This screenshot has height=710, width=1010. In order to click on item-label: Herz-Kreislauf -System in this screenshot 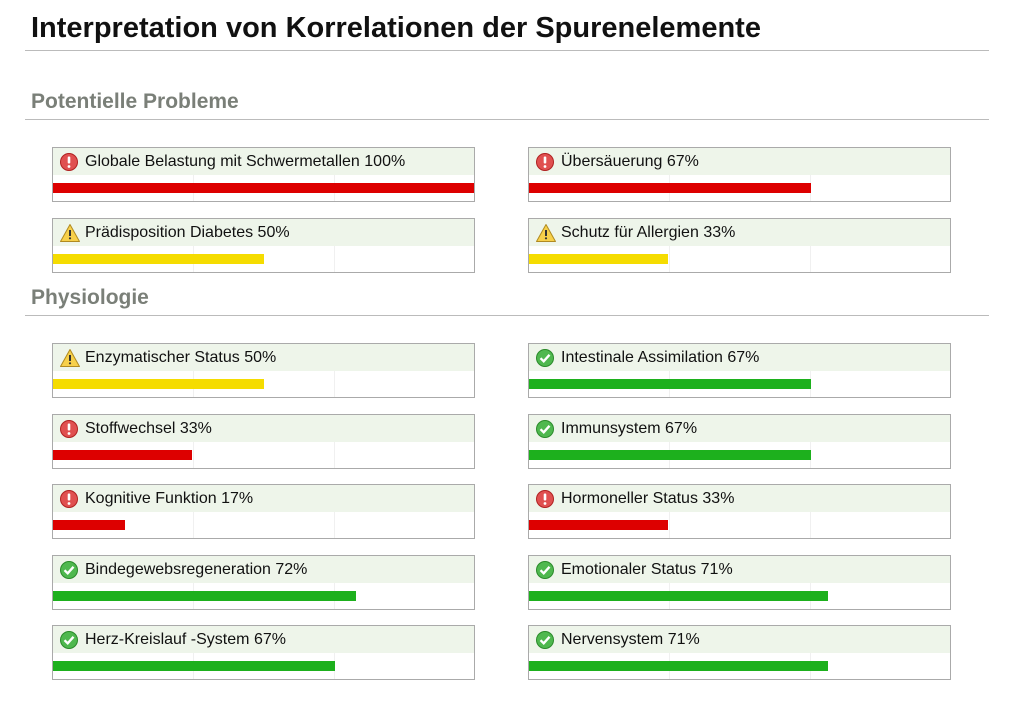, I will do `click(167, 639)`.